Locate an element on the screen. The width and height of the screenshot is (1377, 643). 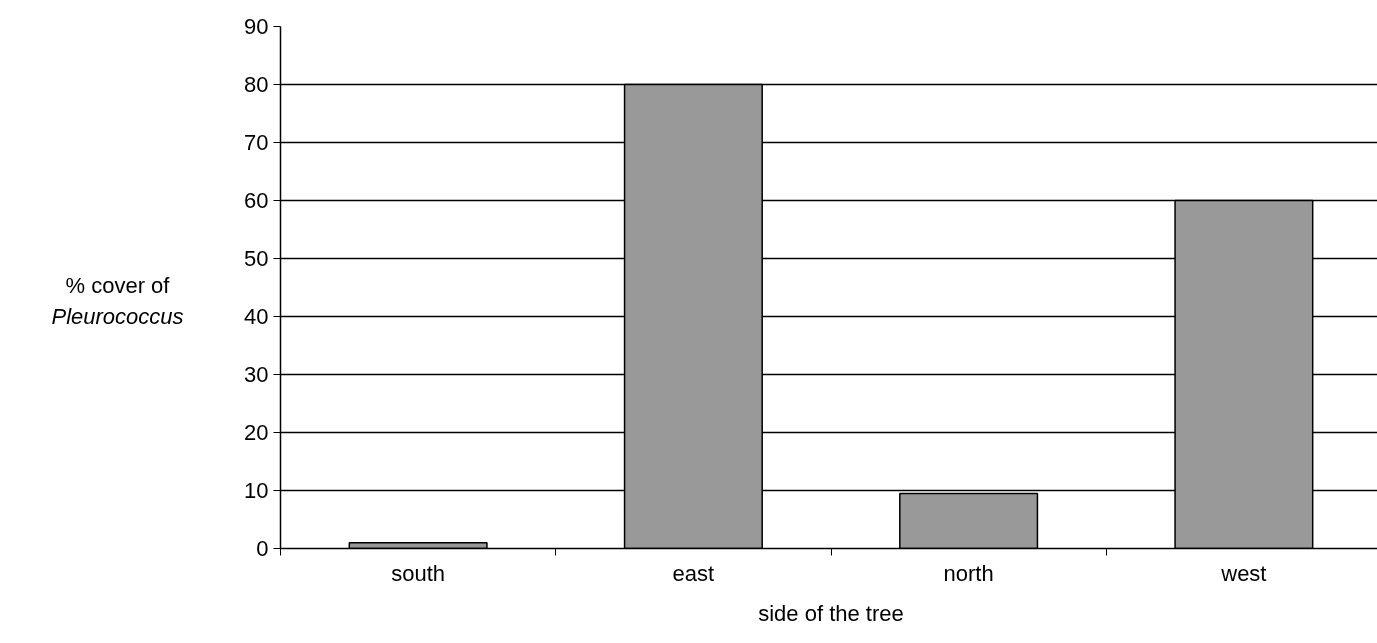
y-tick-label: 20 is located at coordinates (256, 432).